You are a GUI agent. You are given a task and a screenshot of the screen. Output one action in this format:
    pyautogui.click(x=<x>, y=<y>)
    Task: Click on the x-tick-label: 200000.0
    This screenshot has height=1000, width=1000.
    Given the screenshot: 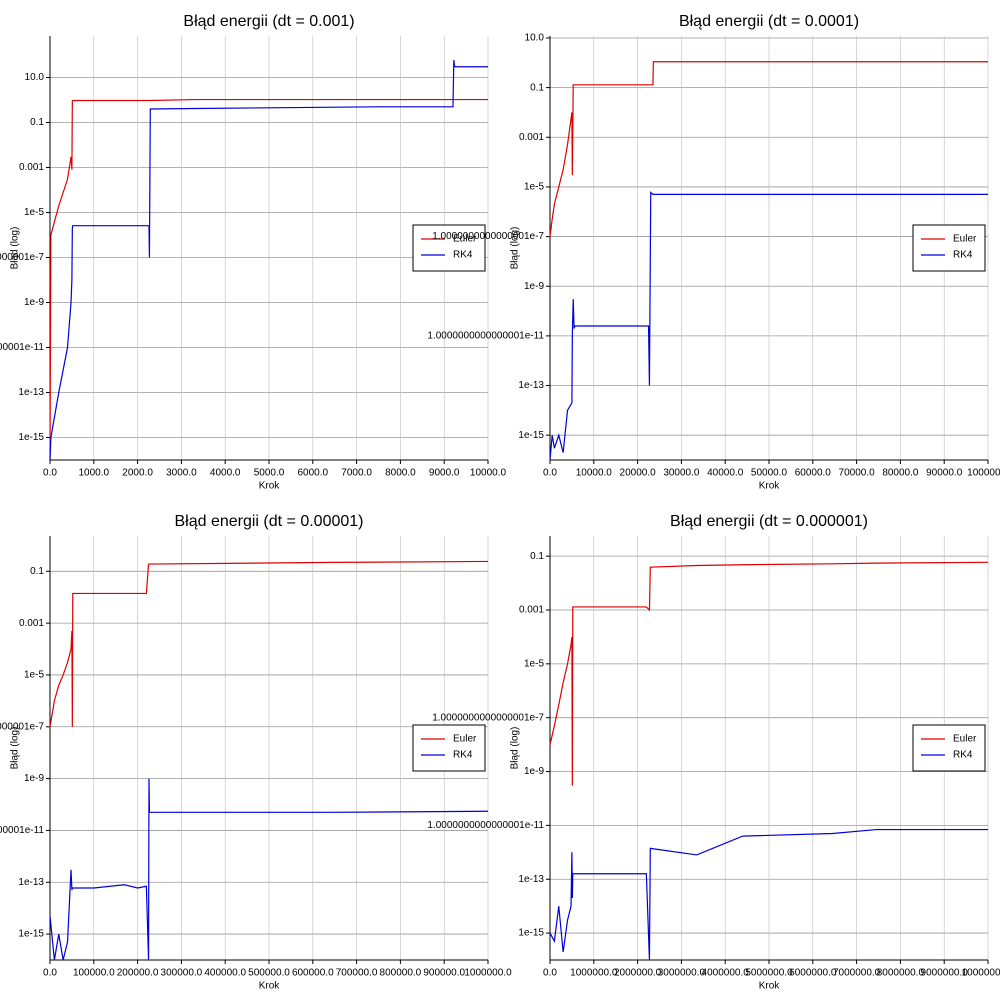 What is the action you would take?
    pyautogui.click(x=138, y=973)
    